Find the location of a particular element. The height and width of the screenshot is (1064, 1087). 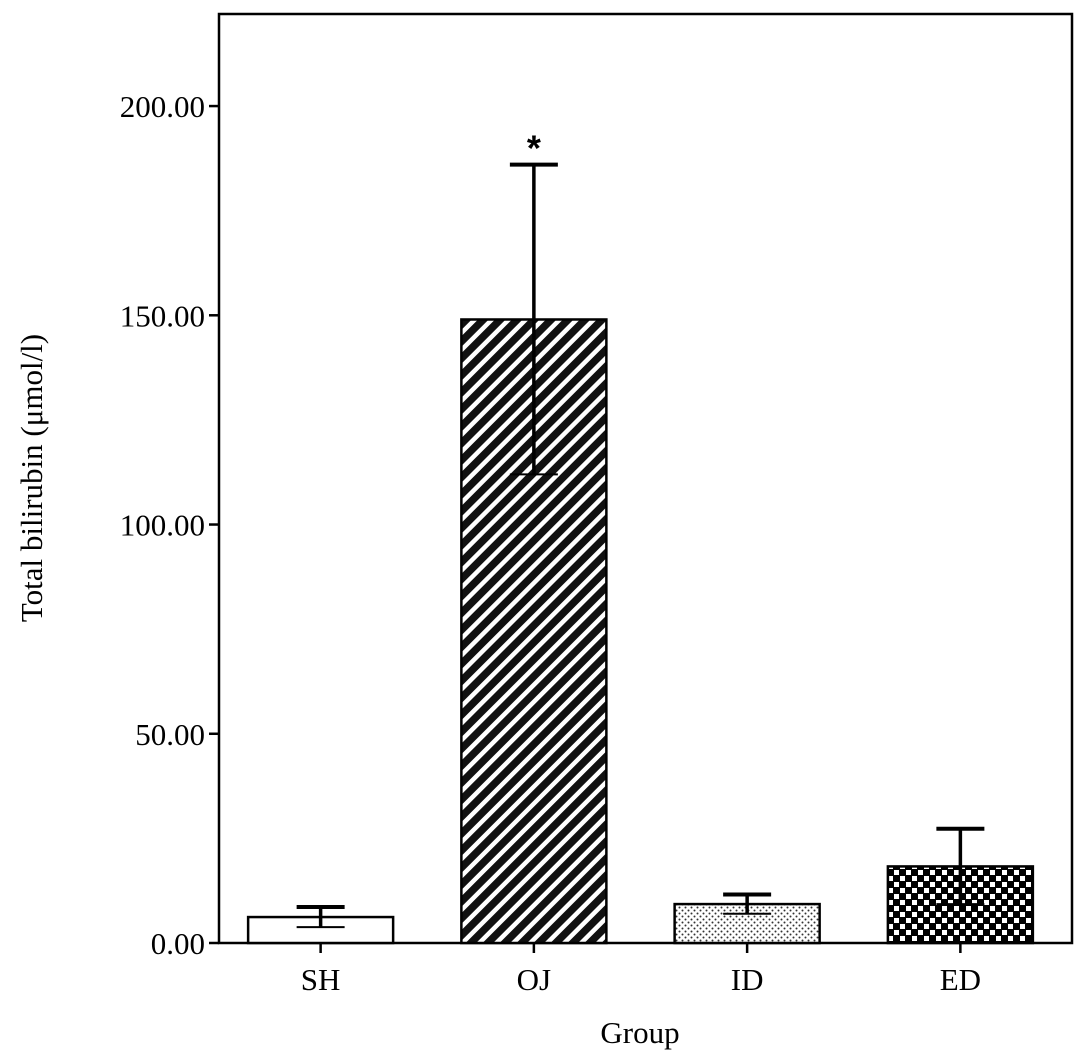

x-axis: SH OJ ID ED is located at coordinates (641, 970).